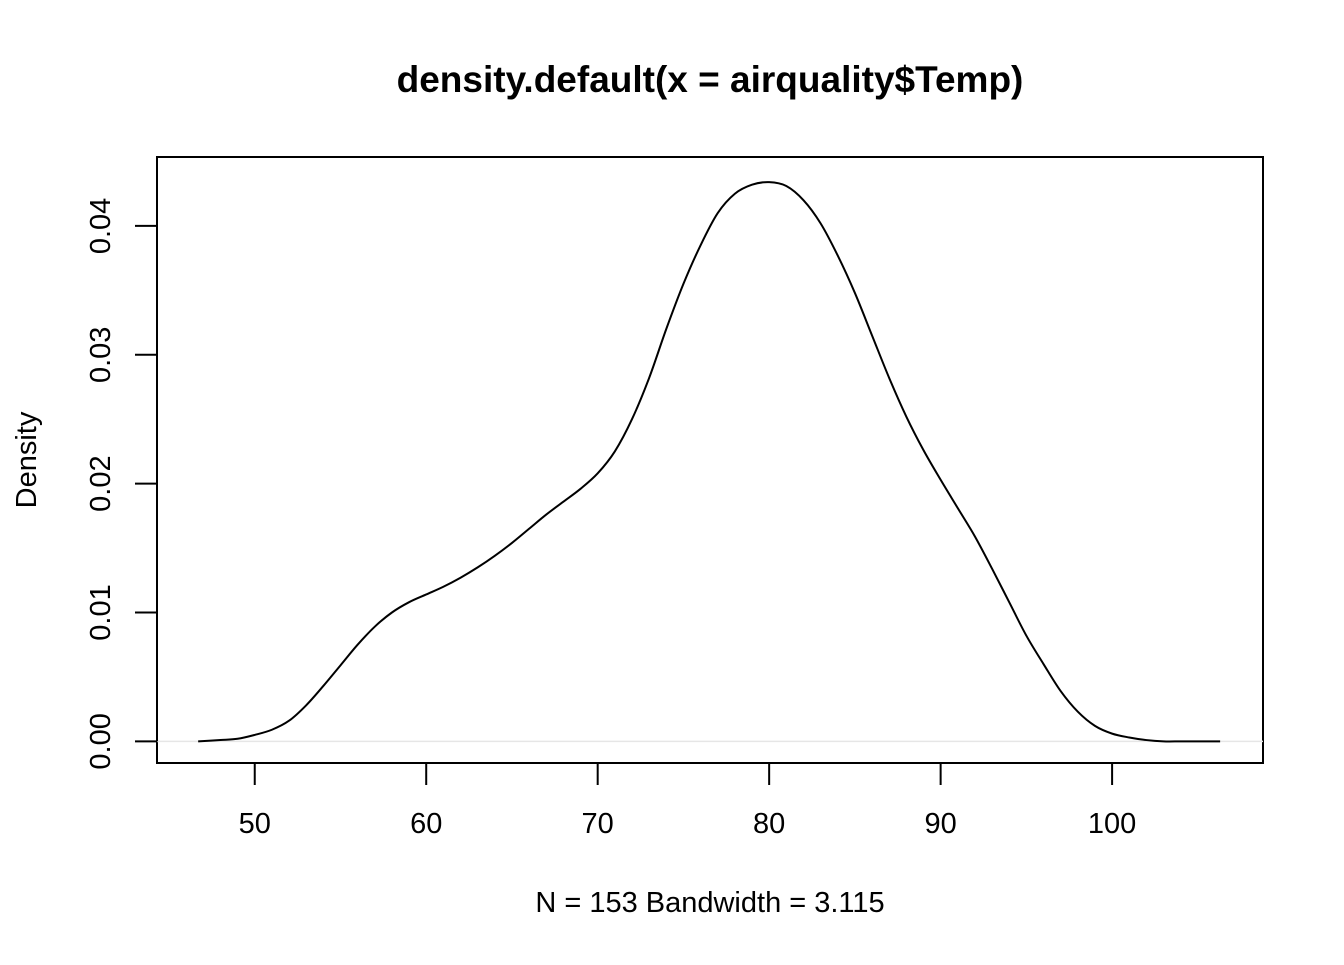 Image resolution: width=1344 pixels, height=965 pixels. I want to click on x-tick-label: 80, so click(769, 824).